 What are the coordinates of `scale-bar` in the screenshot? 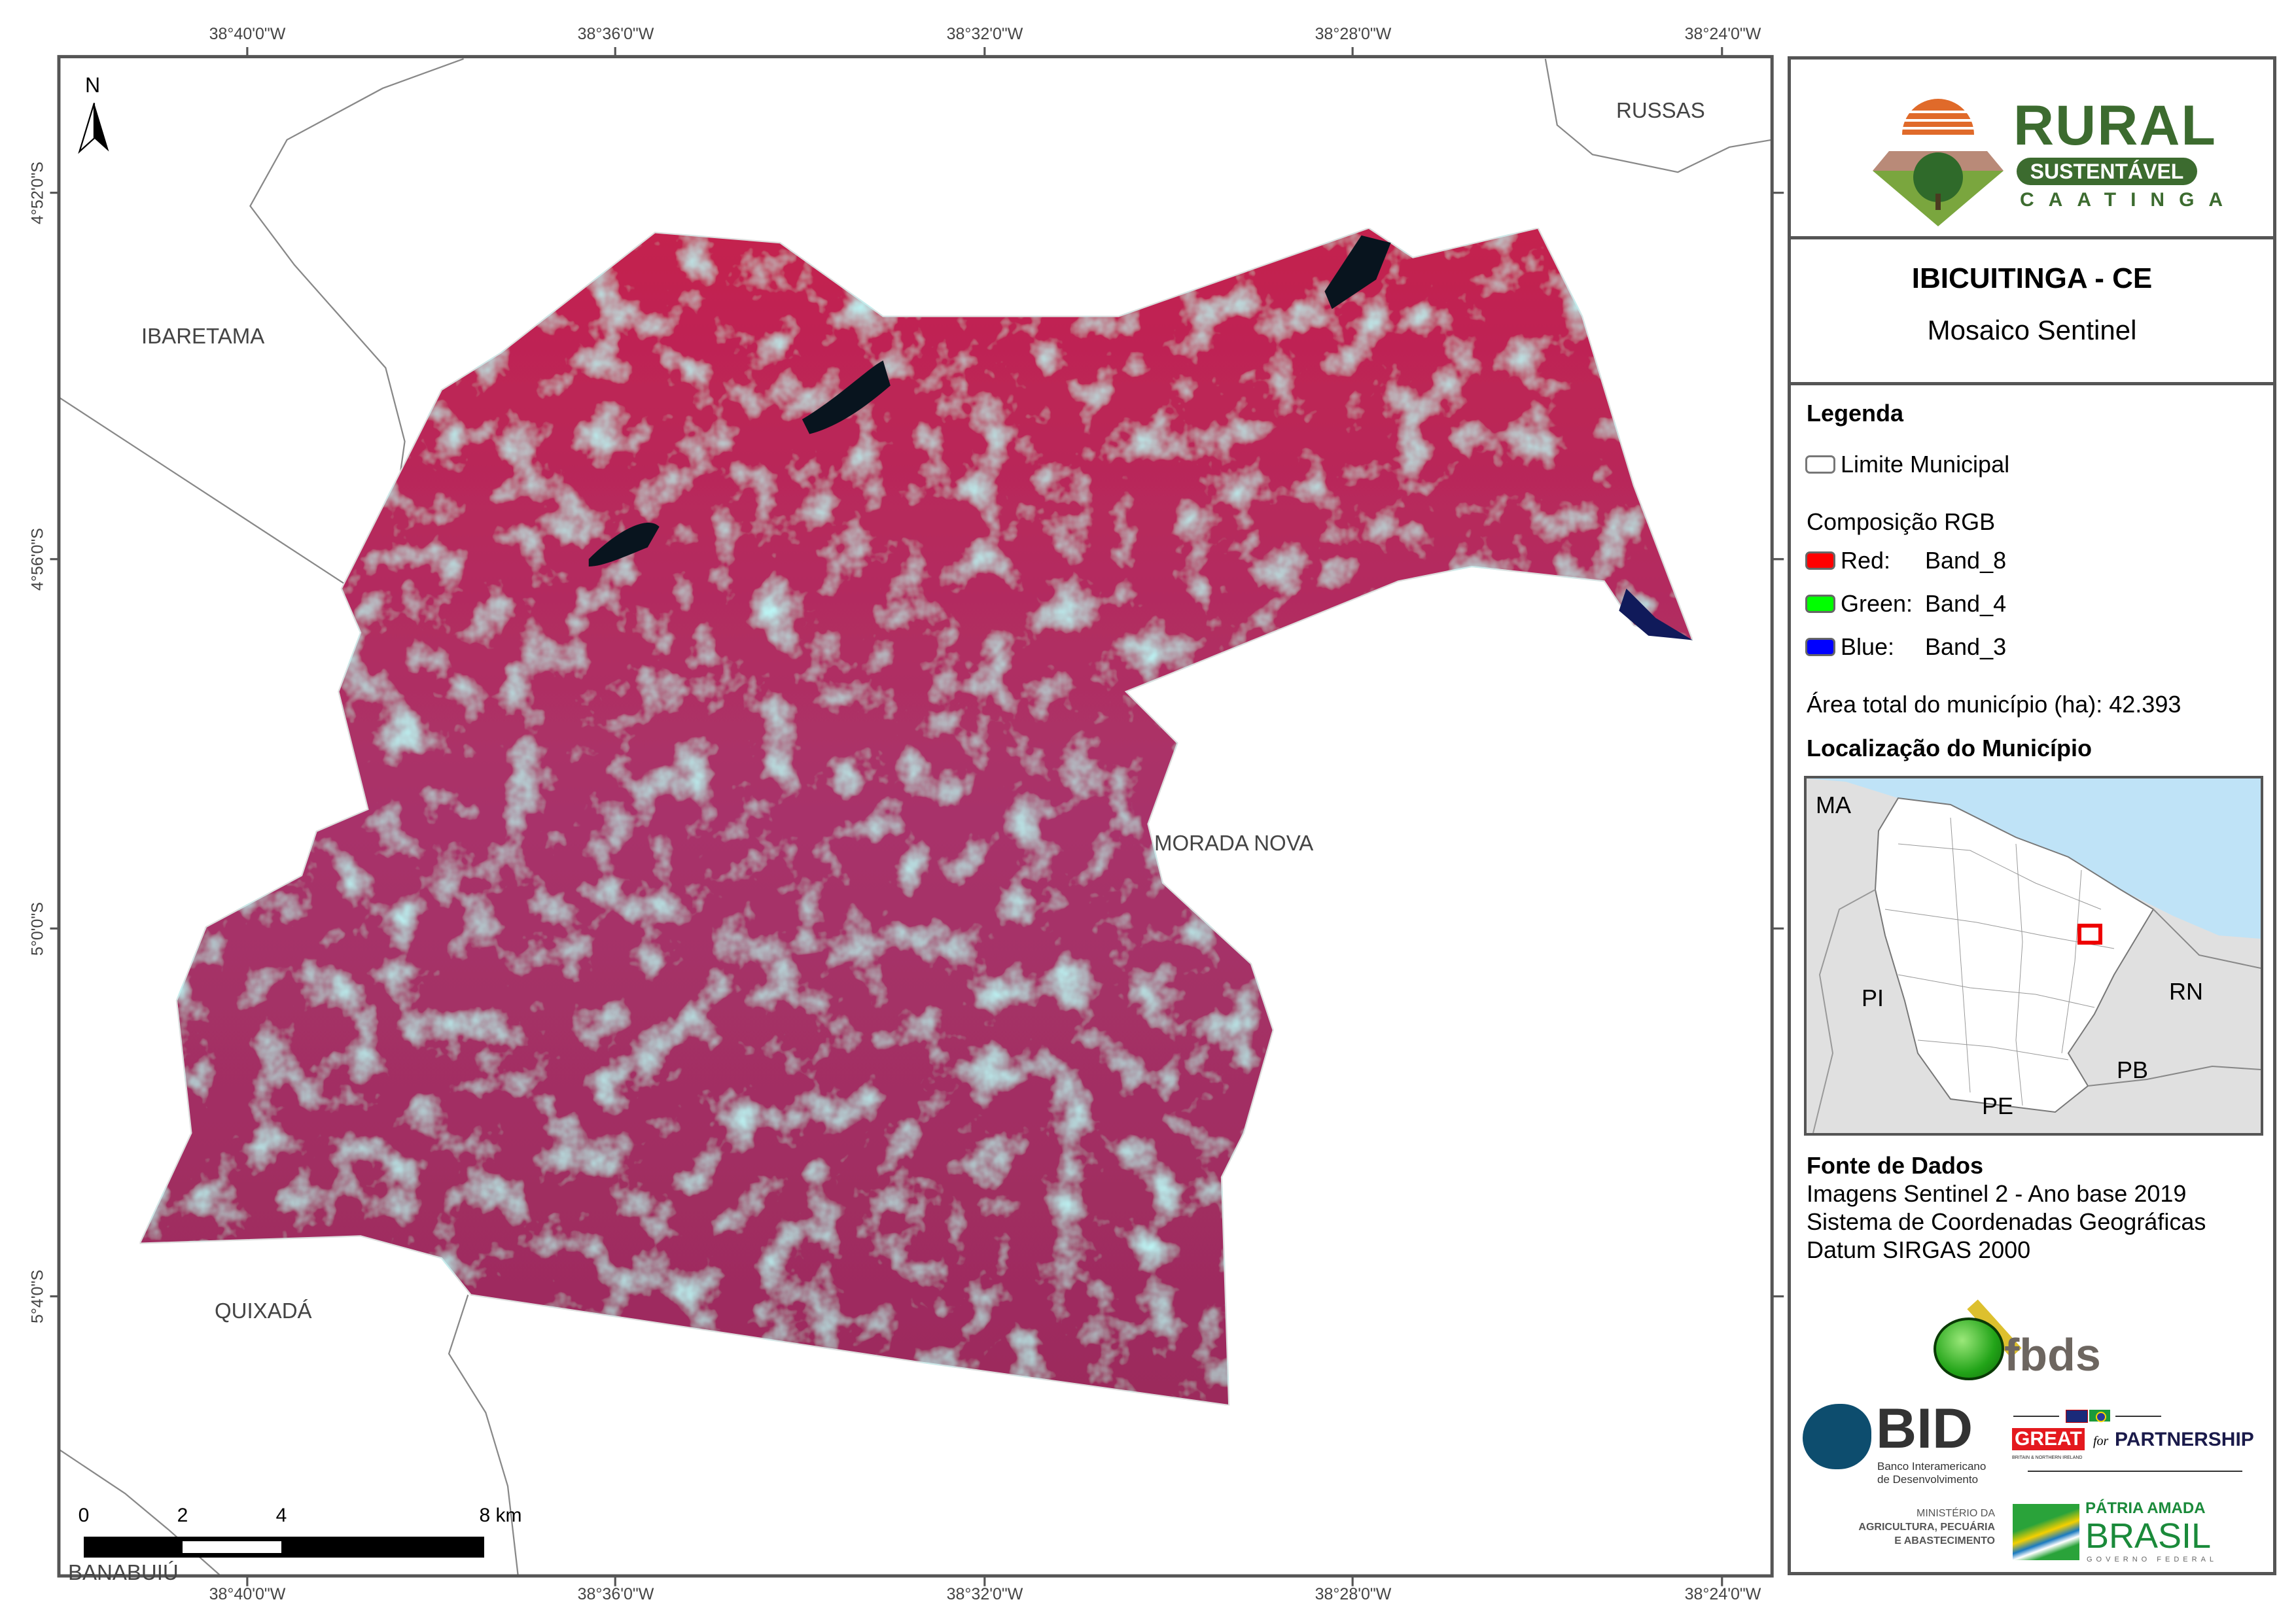 It's located at (284, 1547).